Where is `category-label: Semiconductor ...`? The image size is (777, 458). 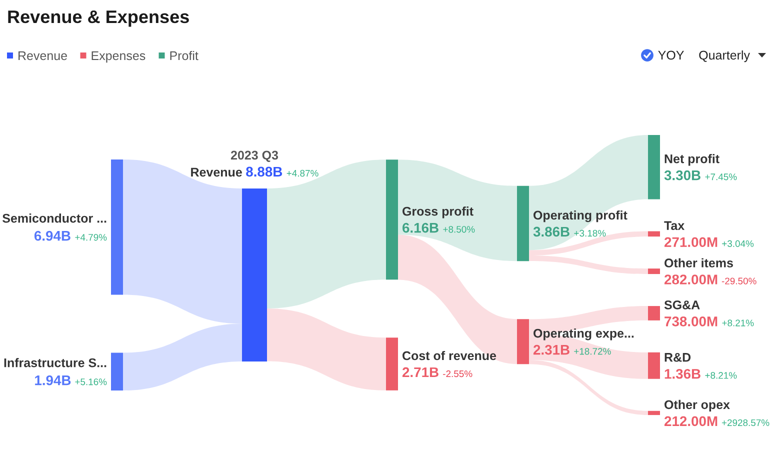
category-label: Semiconductor ... is located at coordinates (54, 218).